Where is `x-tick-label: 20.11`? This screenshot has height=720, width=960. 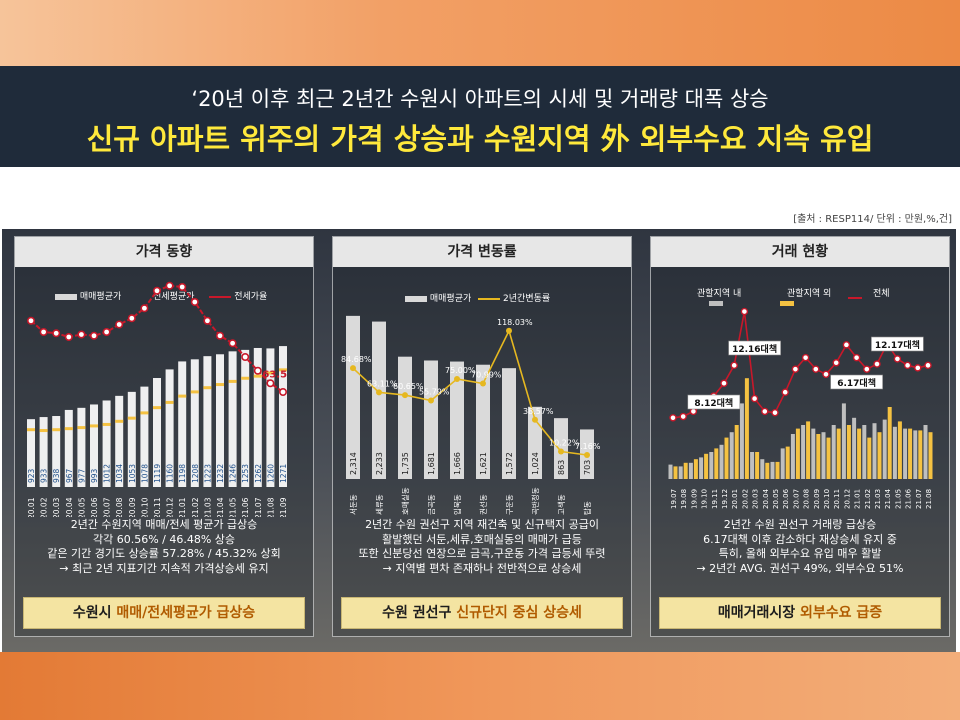
x-tick-label: 20.11 is located at coordinates (157, 507).